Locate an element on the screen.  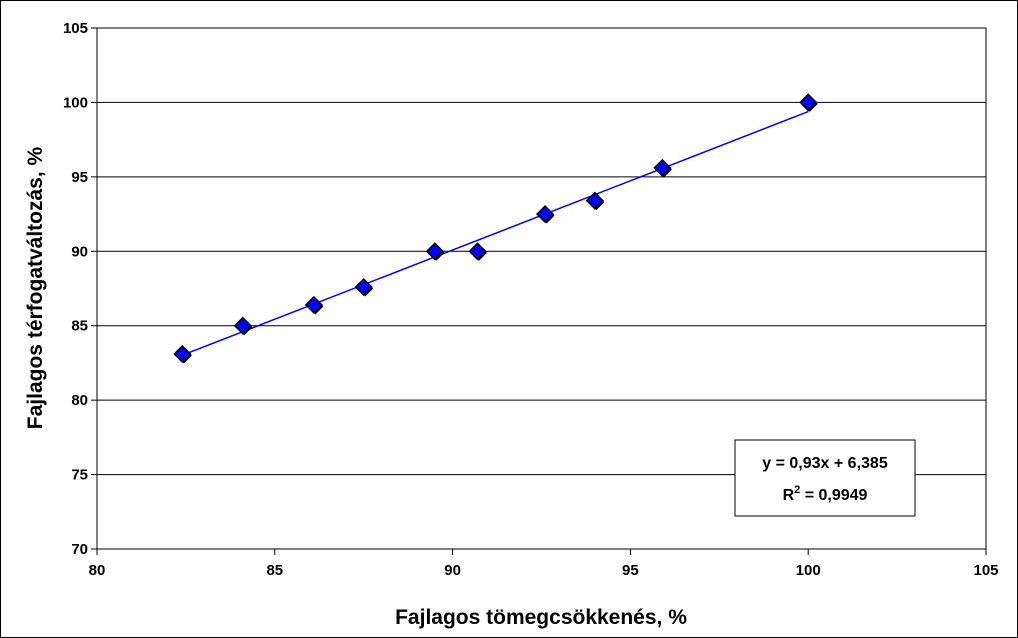
r-squared-symbol: R is located at coordinates (789, 495).